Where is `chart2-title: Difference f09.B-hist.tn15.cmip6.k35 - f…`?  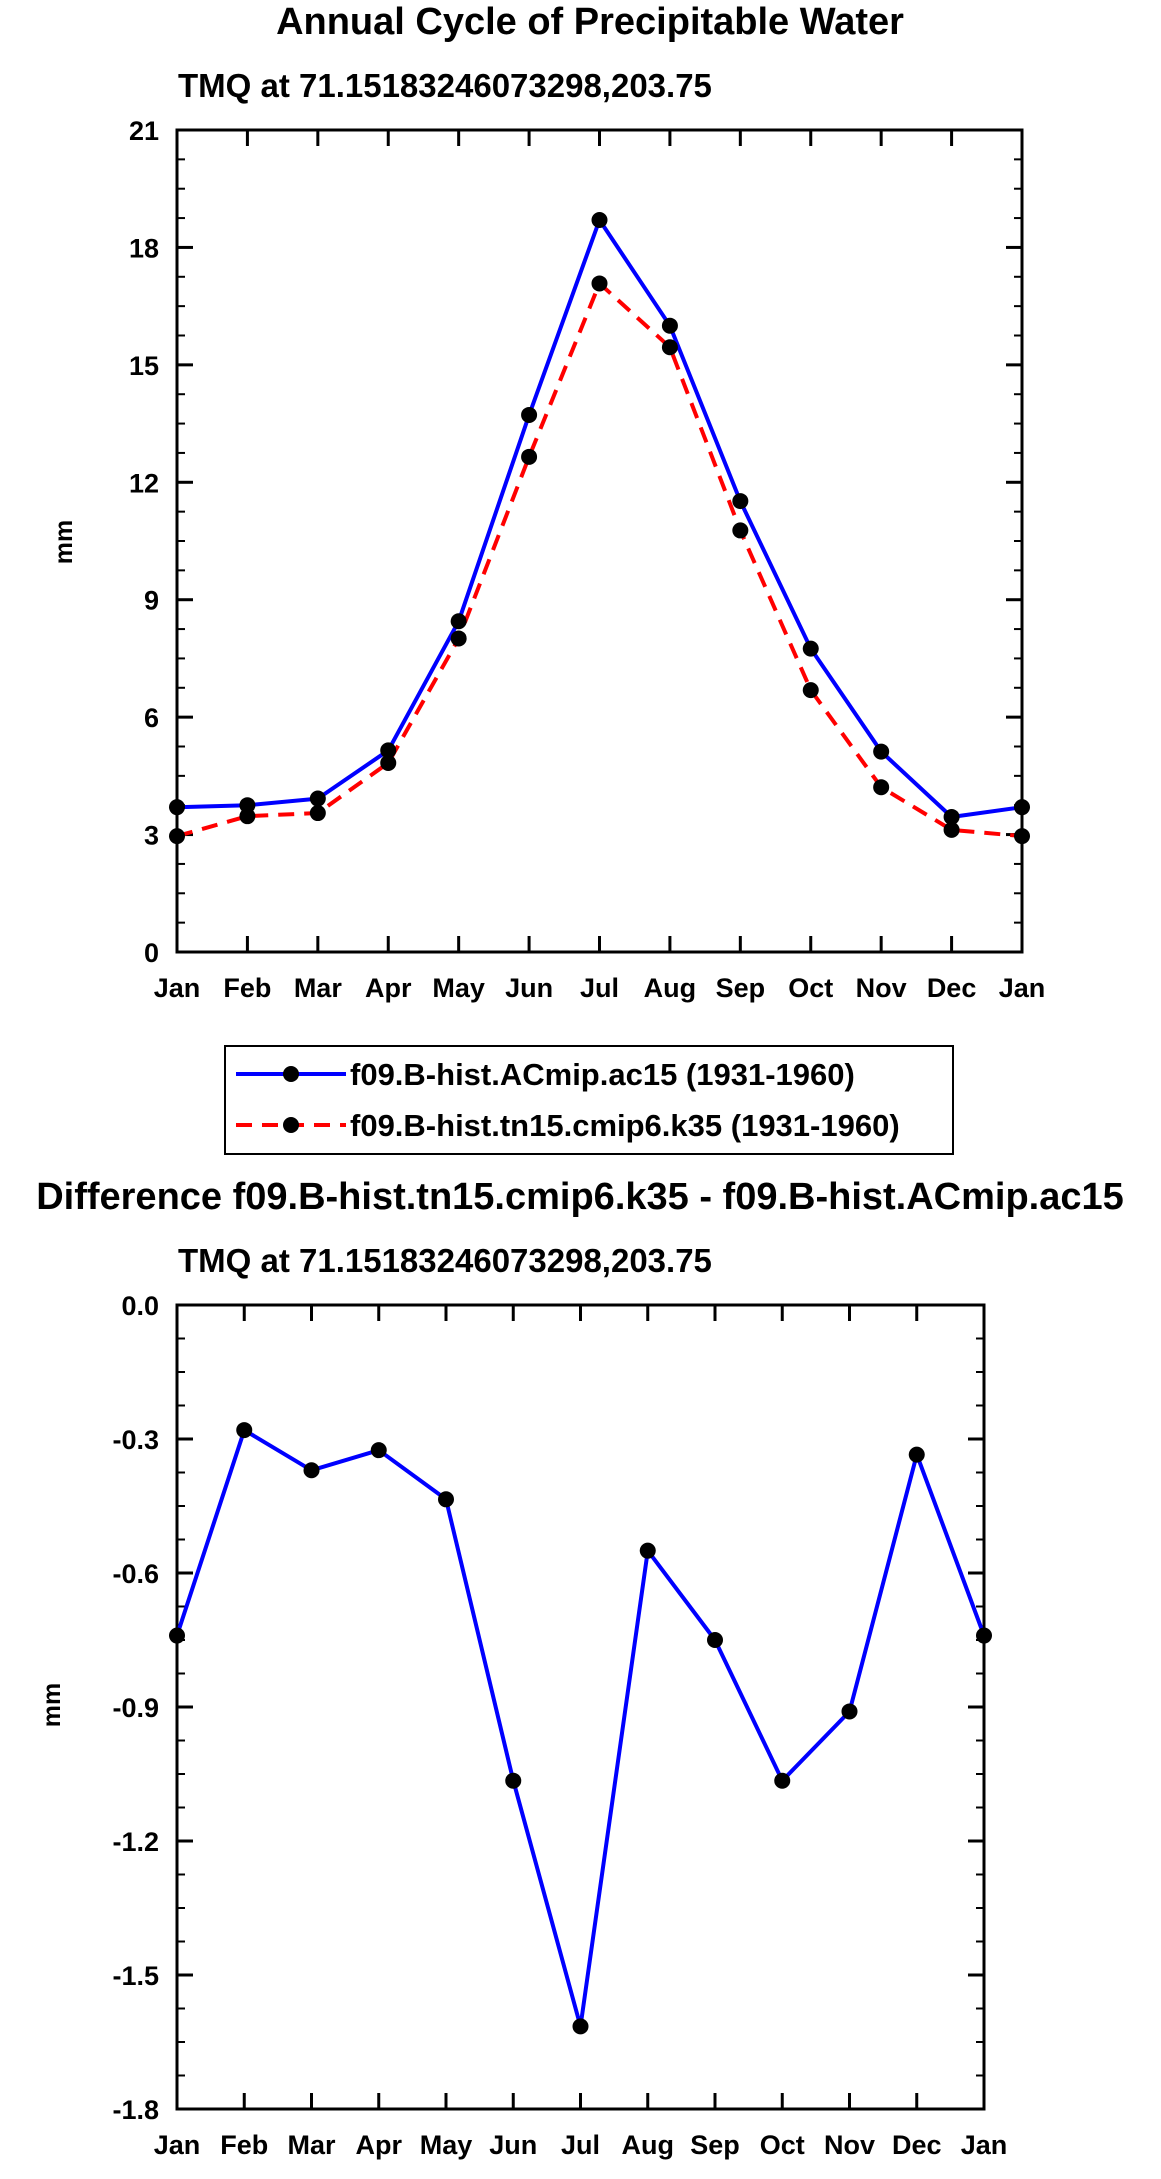
chart2-title: Difference f09.B-hist.tn15.cmip6.k35 - f… is located at coordinates (580, 1197).